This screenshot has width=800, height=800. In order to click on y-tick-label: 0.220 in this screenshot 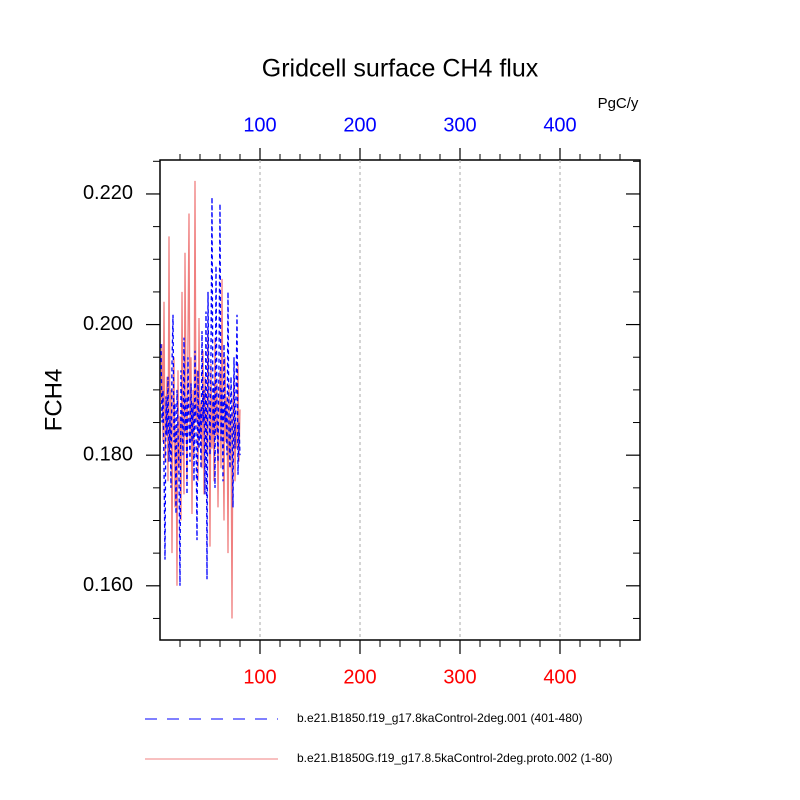, I will do `click(108, 193)`.